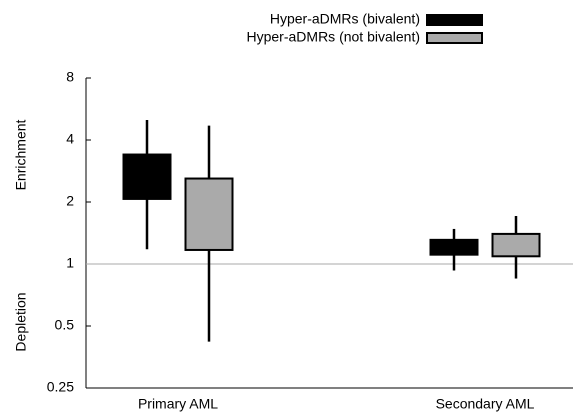 This screenshot has width=573, height=413. What do you see at coordinates (70, 201) in the screenshot?
I see `y-tick-label: 2` at bounding box center [70, 201].